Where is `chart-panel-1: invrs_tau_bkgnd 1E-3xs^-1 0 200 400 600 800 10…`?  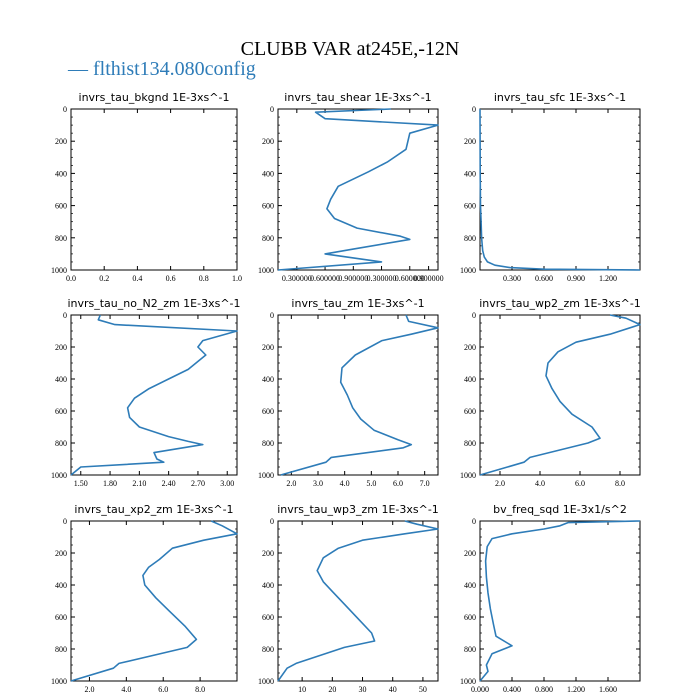 chart-panel-1: invrs_tau_bkgnd 1E-3xs^-1 0 200 400 600 800 10… is located at coordinates (146, 187).